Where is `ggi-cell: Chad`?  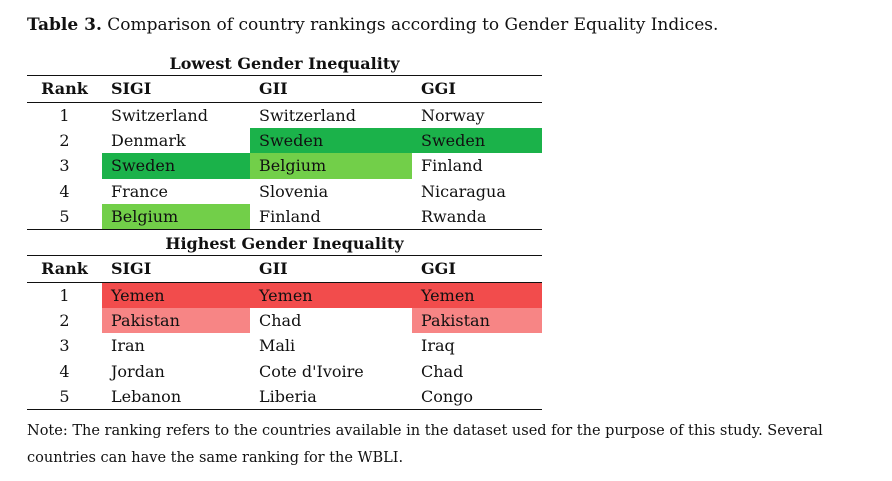
ggi-cell: Chad is located at coordinates (442, 371).